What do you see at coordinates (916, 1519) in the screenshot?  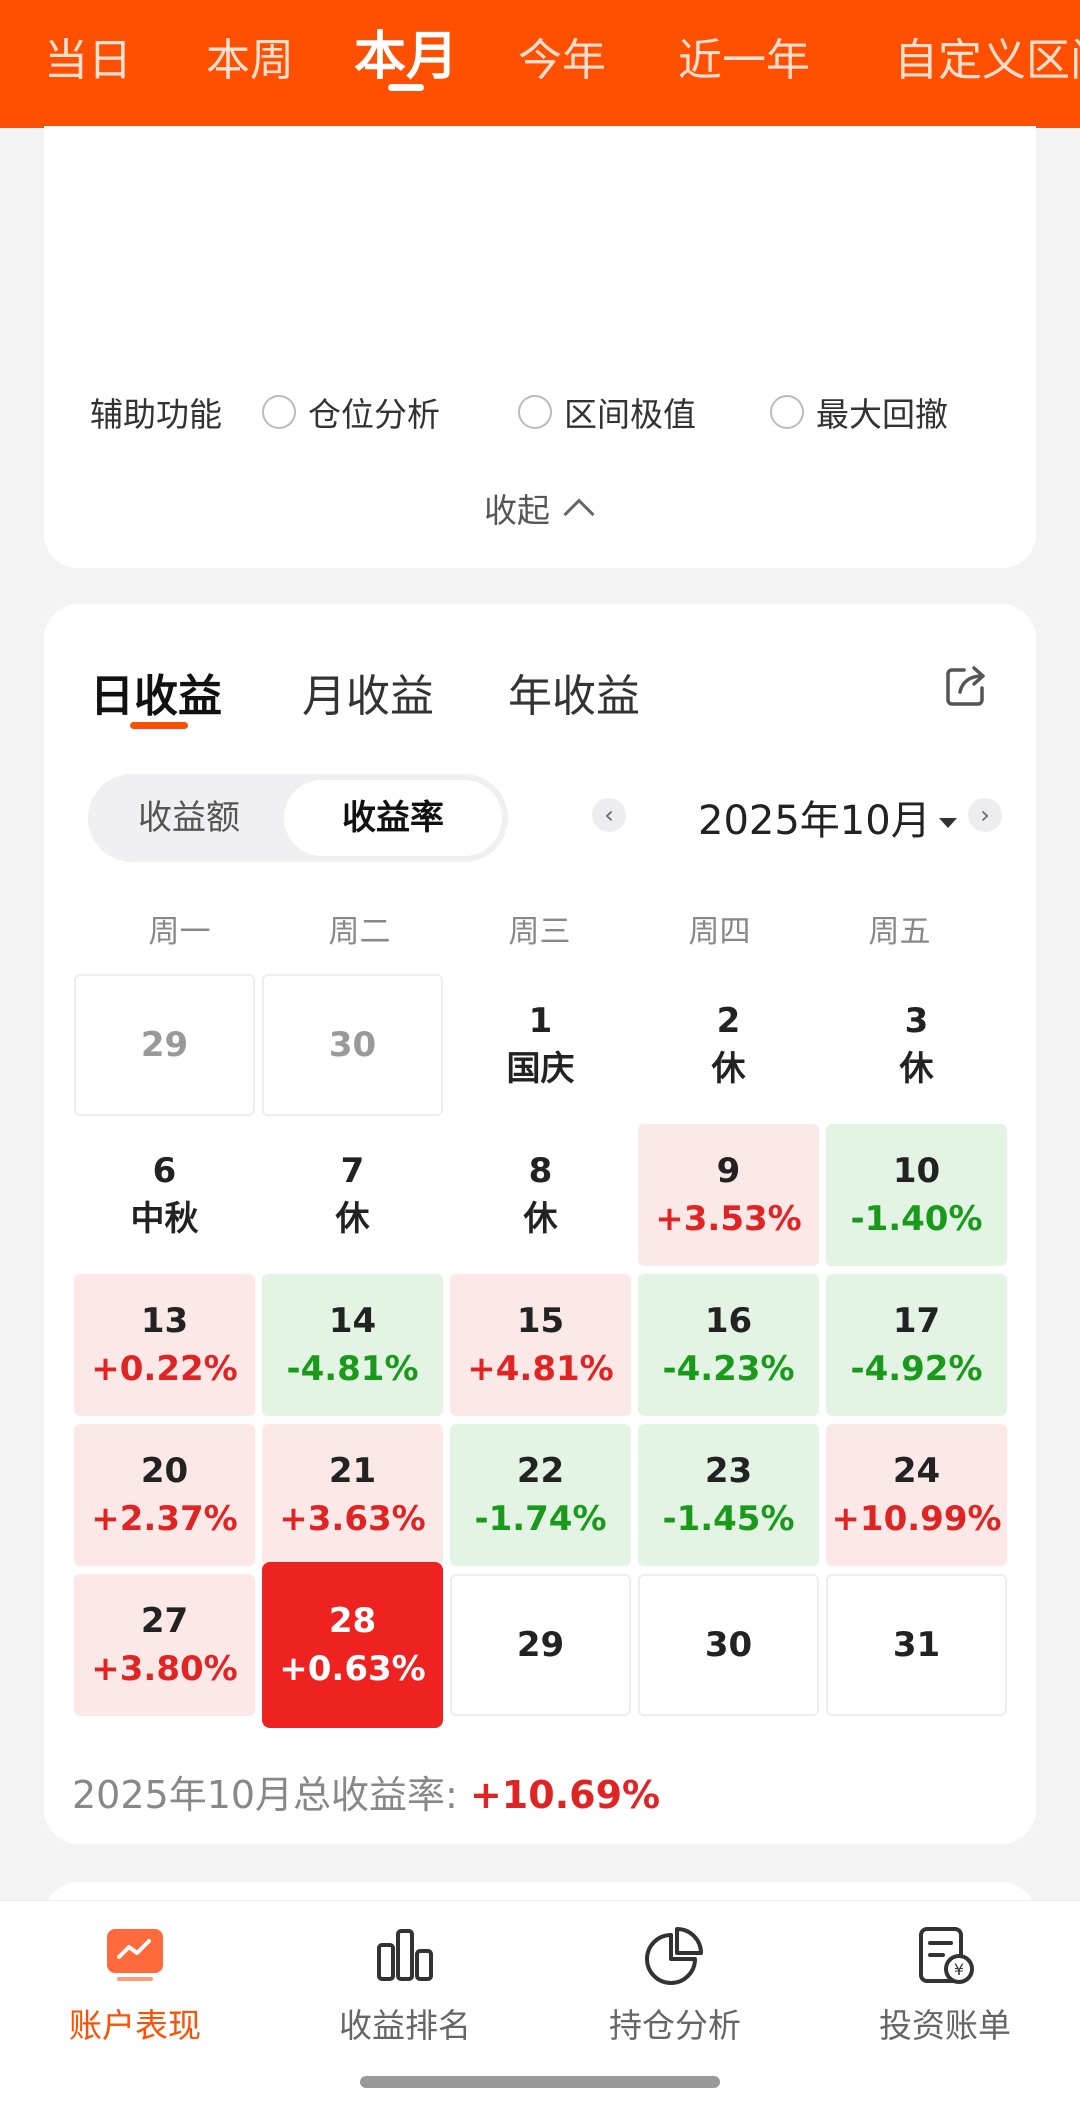 I see `daily-return-value: +10.99%` at bounding box center [916, 1519].